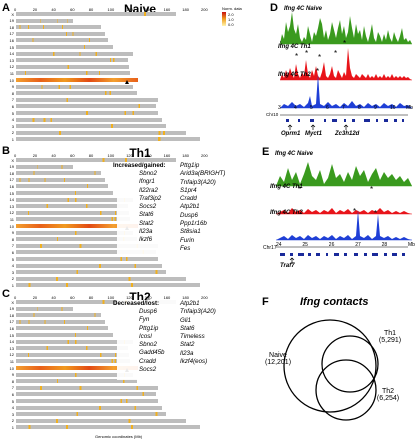 The width and height of the screenshot is (417, 440). Describe the element at coordinates (319, 57) in the screenshot. I see `th1-peak-star-3: *` at that location.